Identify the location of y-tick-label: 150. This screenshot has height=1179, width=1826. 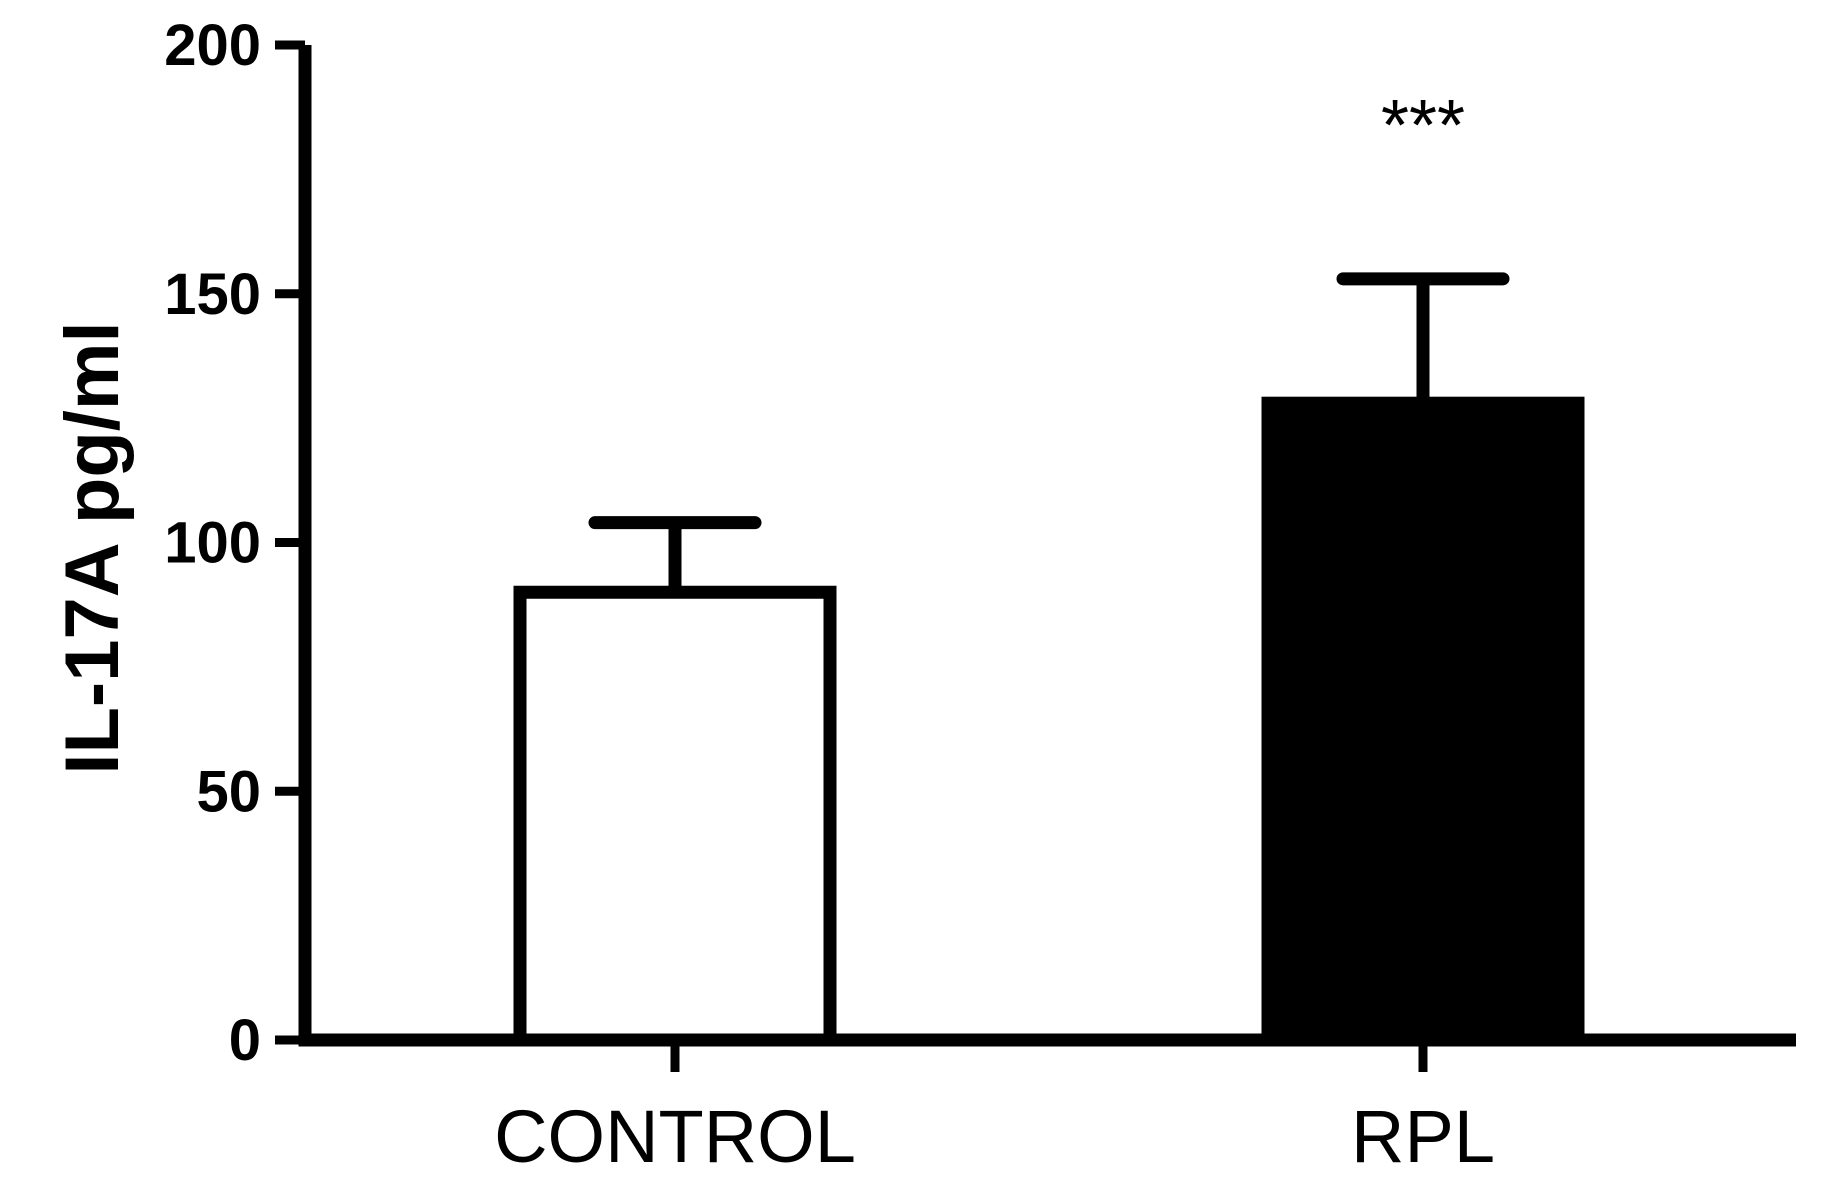
(212, 294).